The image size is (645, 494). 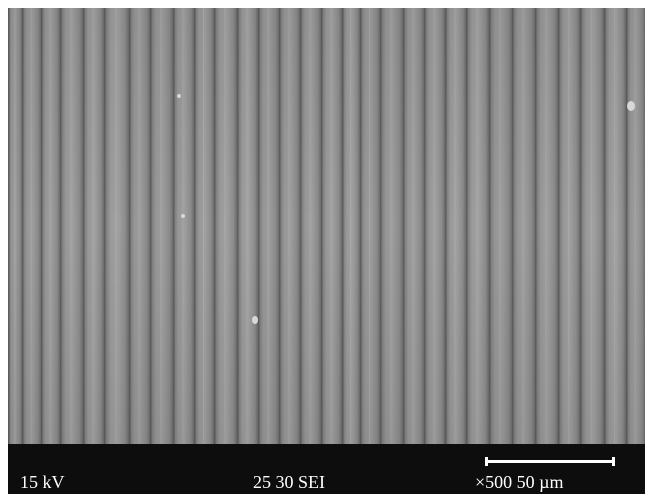 What do you see at coordinates (613, 461) in the screenshot?
I see `scale-bar-right-tick` at bounding box center [613, 461].